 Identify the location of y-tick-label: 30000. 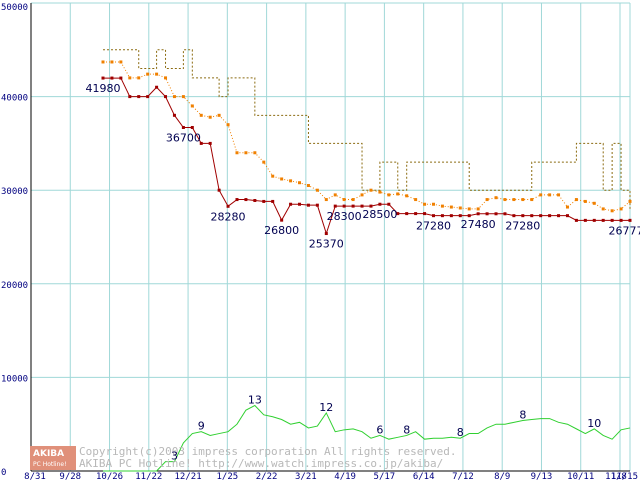
(14, 192).